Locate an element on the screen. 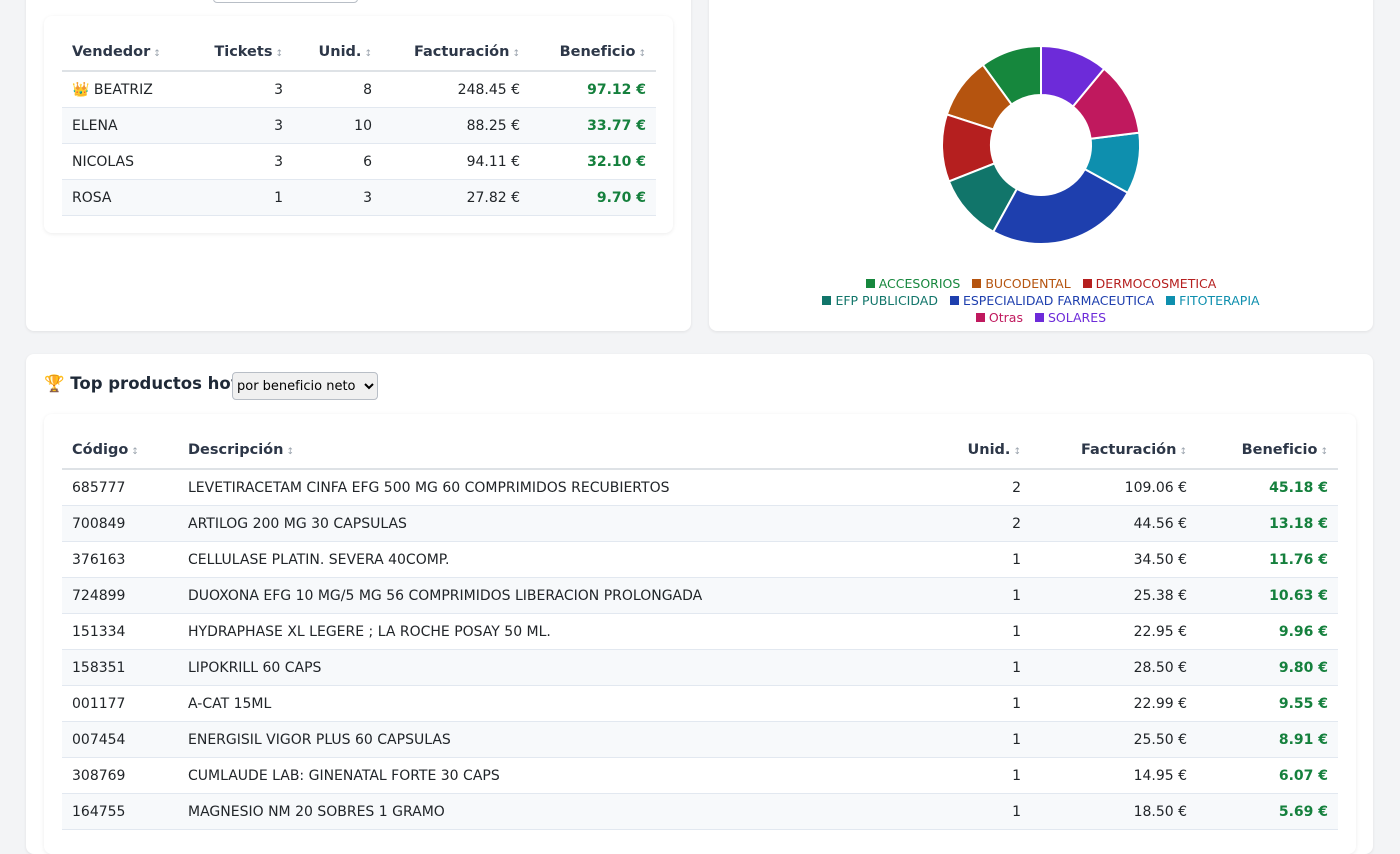  profit-cell: 10.63 € is located at coordinates (1267, 595).